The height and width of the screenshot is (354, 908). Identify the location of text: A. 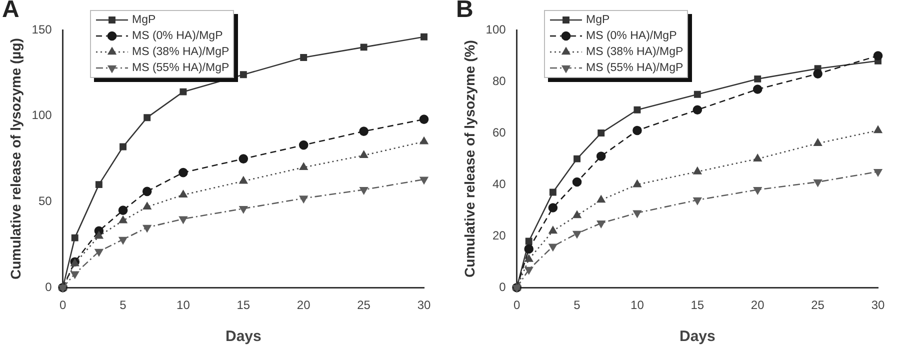
(11, 12).